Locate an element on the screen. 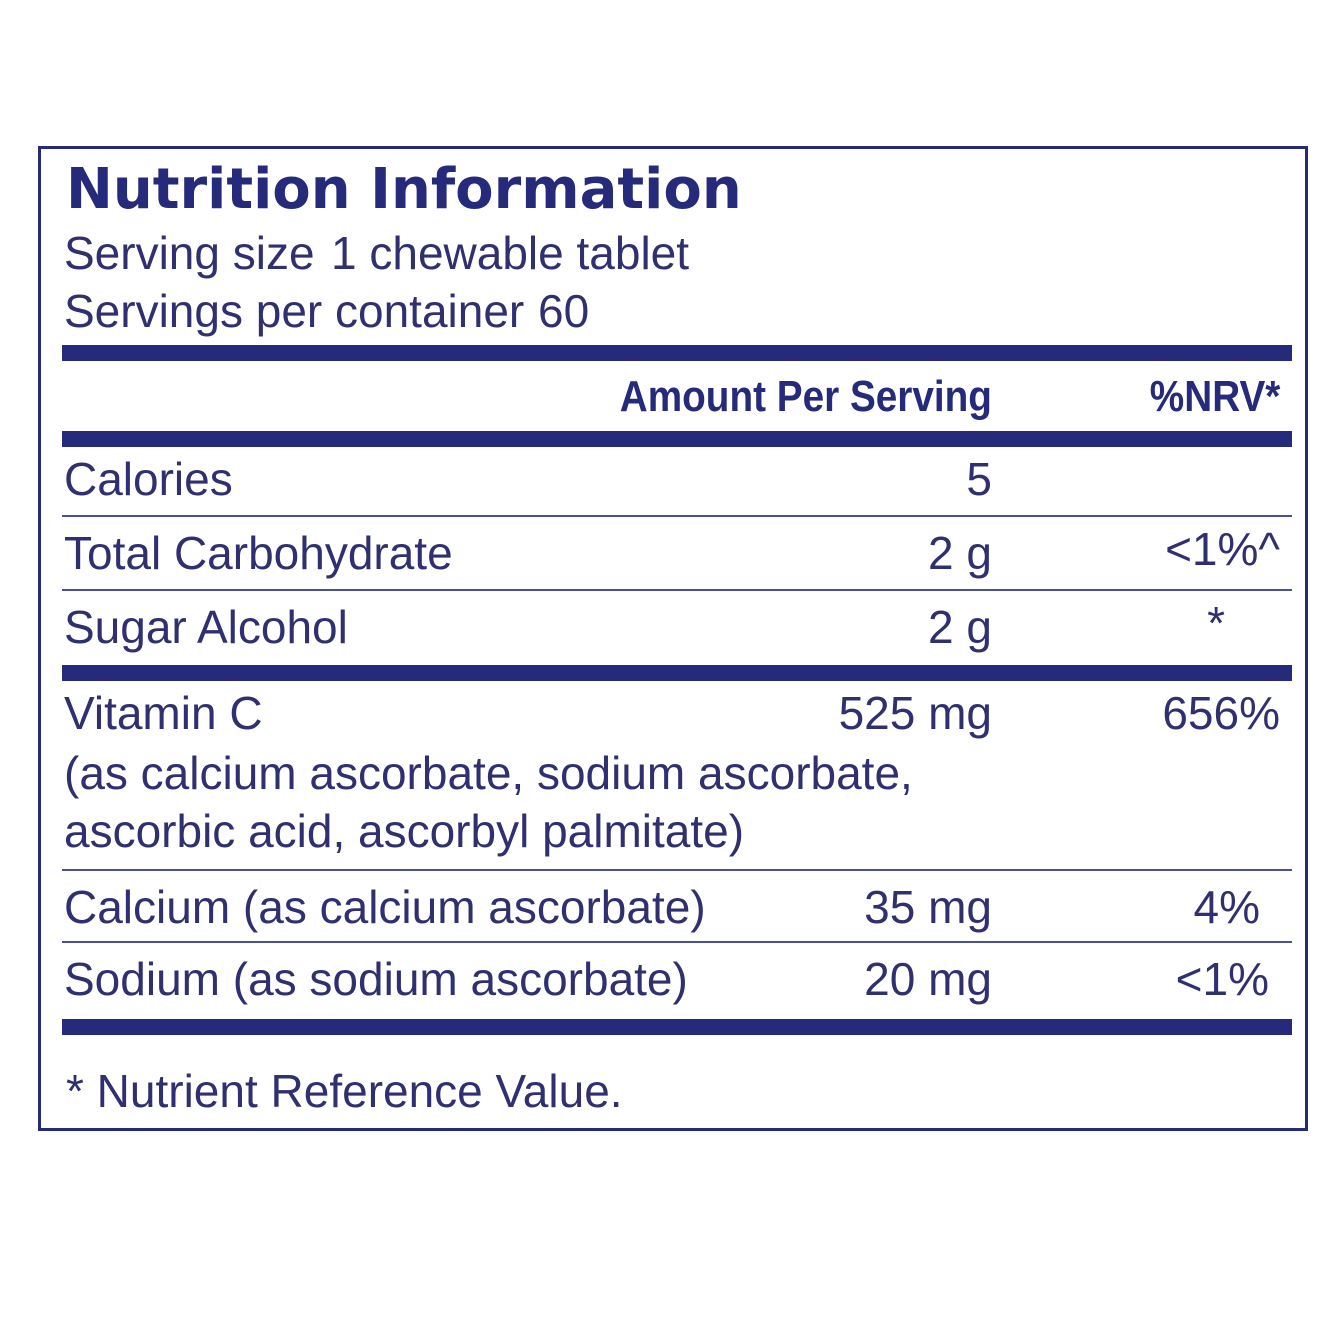 This screenshot has height=1320, width=1337. row-nrv-sugar-alcohol: * is located at coordinates (1216, 623).